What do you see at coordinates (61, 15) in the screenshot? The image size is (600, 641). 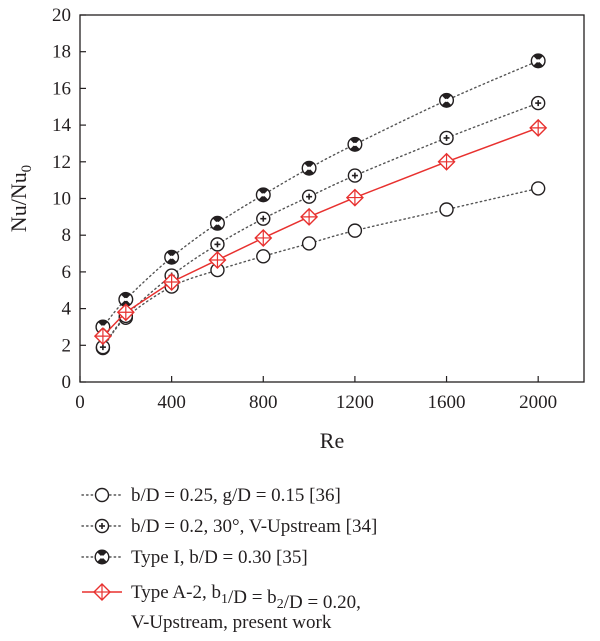 I see `y-tick-label-10: 20` at bounding box center [61, 15].